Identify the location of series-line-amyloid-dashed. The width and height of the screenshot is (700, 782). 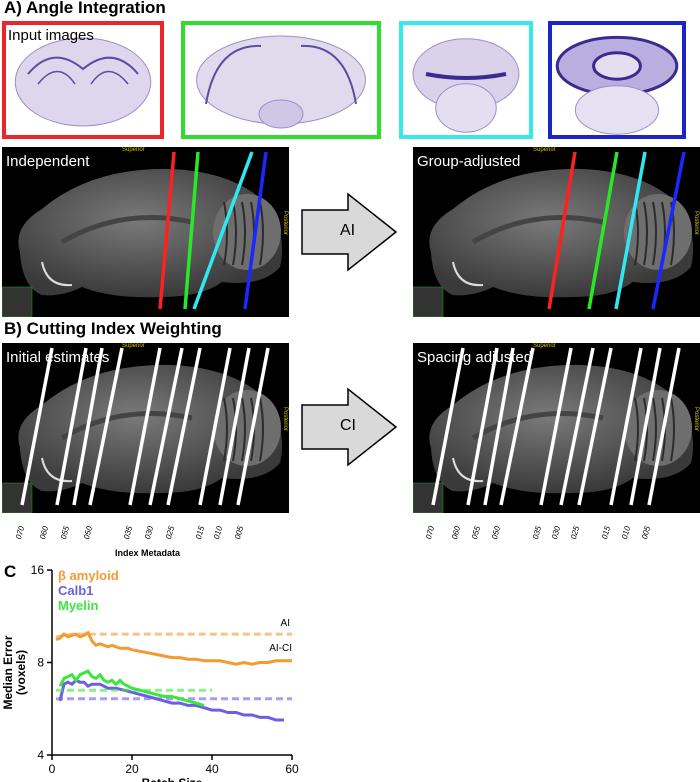
(173, 635).